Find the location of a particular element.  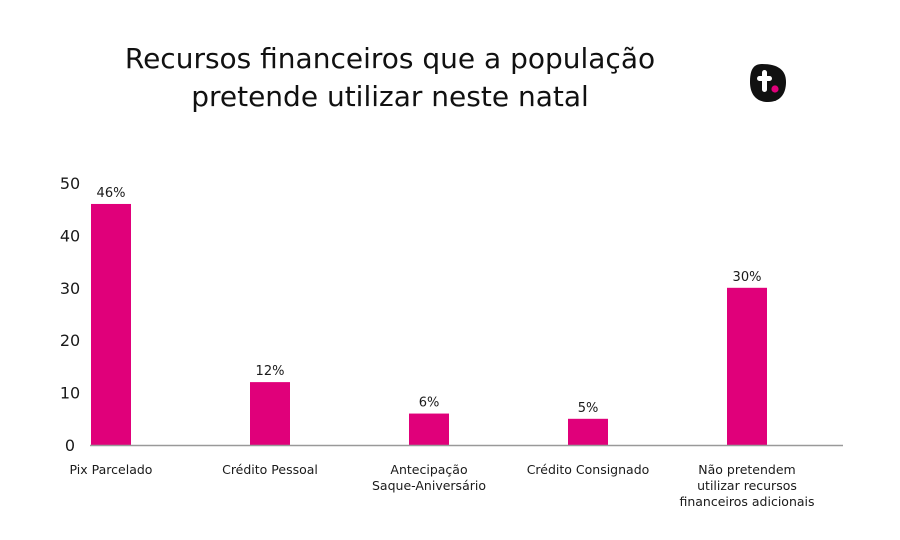

y-tick-label: 10 is located at coordinates (70, 393).